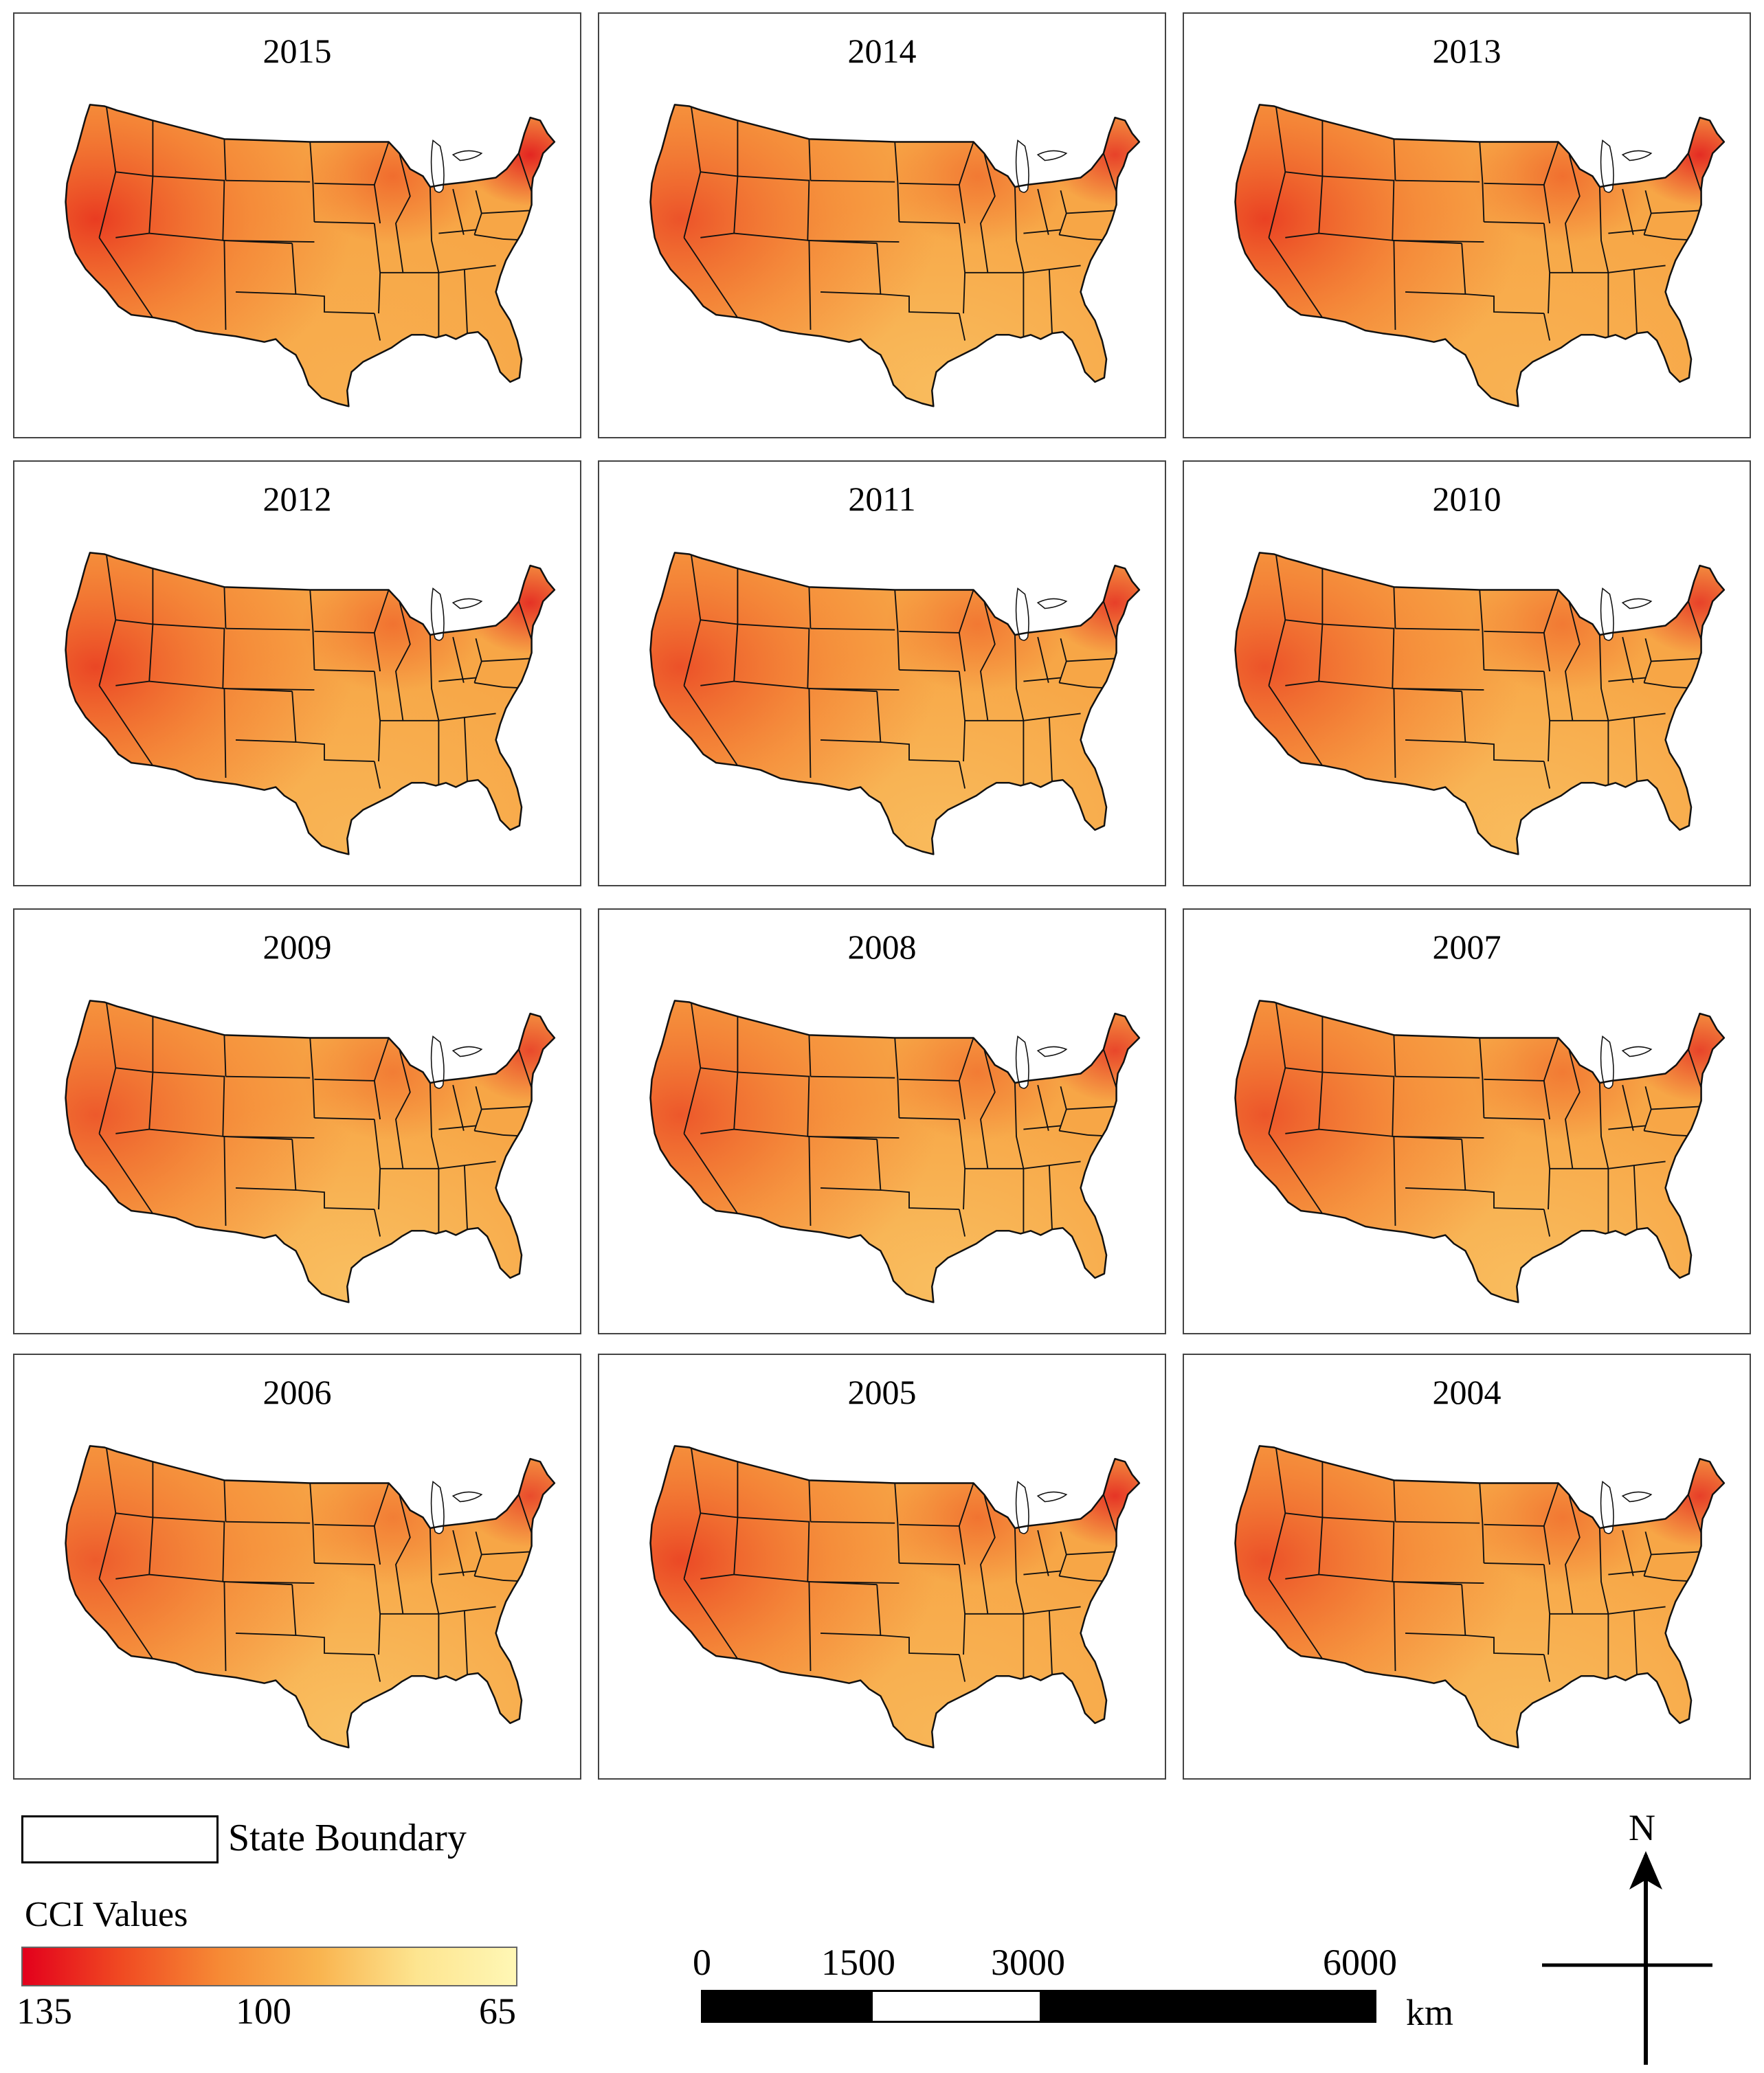 Image resolution: width=1764 pixels, height=2073 pixels. I want to click on scale-unit-label: km, so click(1430, 2012).